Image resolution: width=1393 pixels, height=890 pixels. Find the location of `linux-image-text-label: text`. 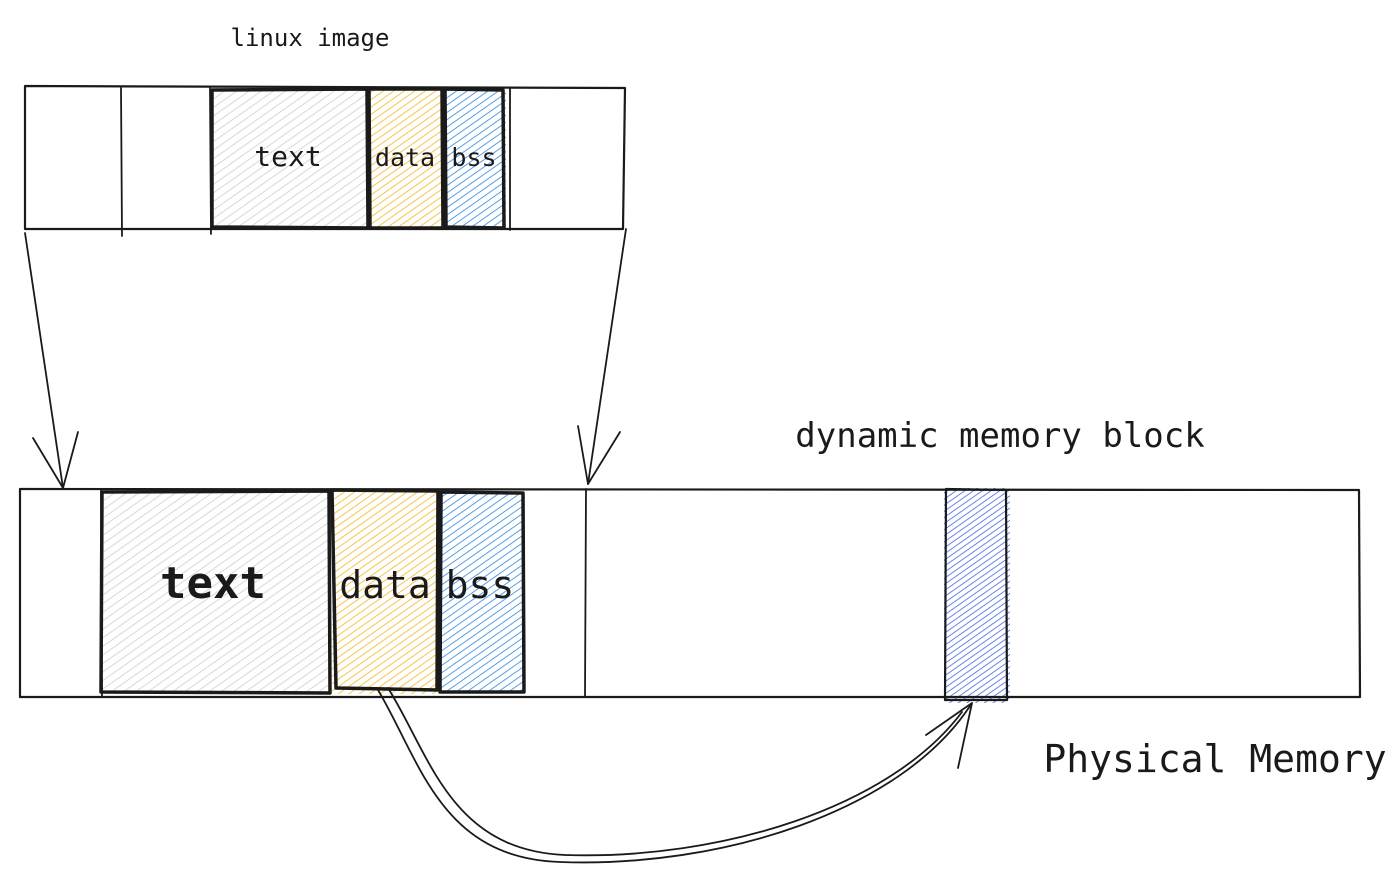

linux-image-text-label: text is located at coordinates (287, 156).